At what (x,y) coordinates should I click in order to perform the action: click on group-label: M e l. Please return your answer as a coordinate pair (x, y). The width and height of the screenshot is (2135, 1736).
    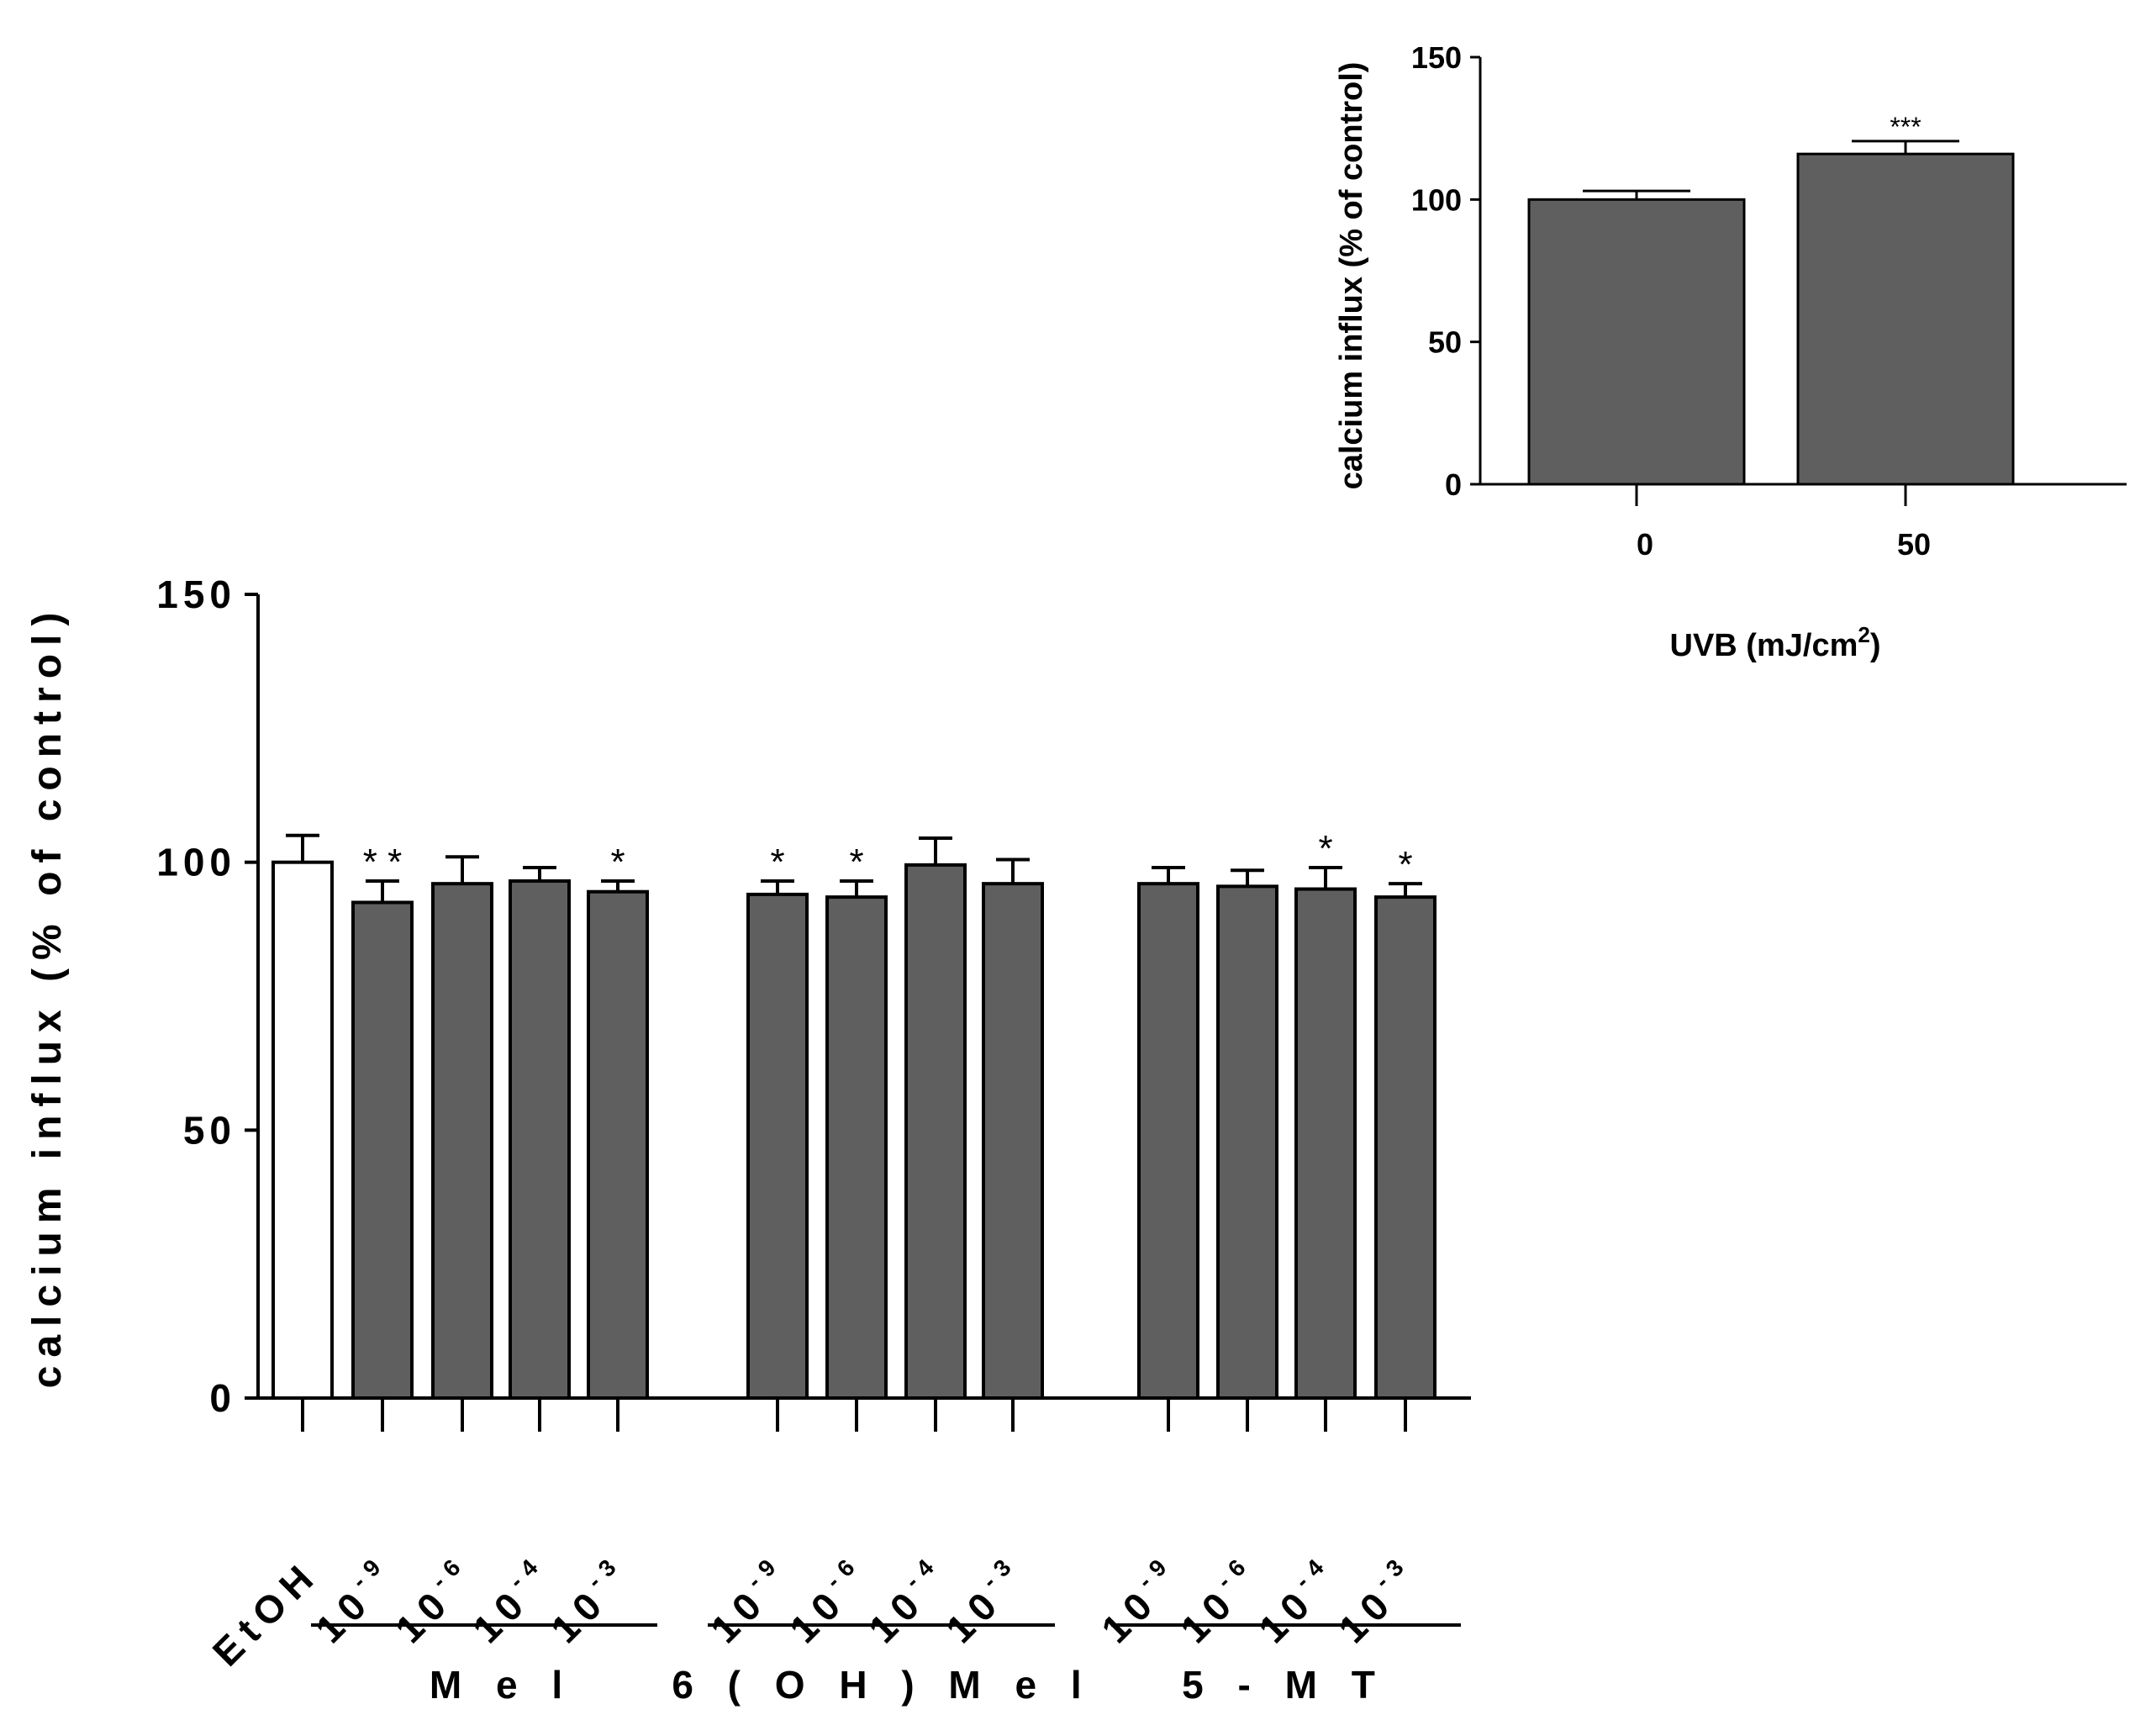
    Looking at the image, I should click on (502, 1685).